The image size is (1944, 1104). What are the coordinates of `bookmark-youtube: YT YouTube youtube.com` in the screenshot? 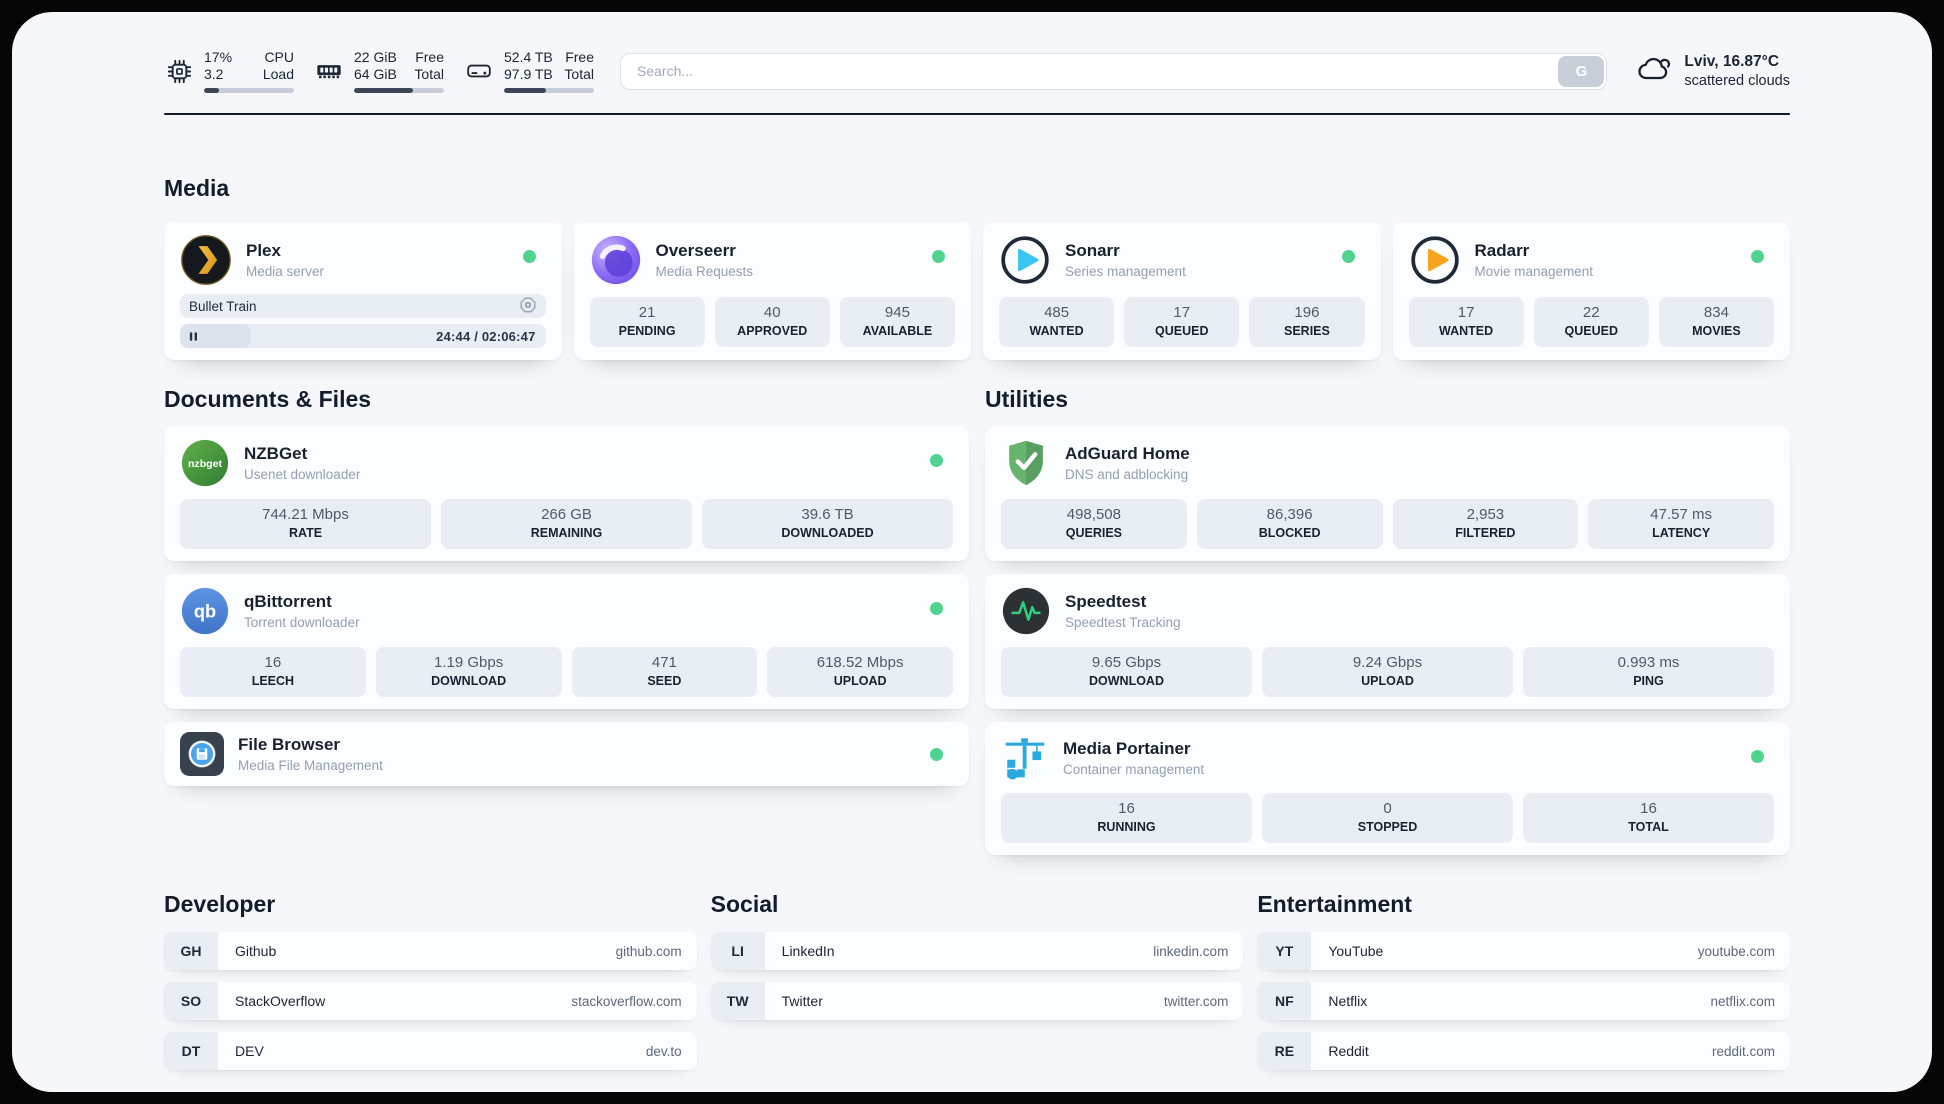 It's located at (1523, 951).